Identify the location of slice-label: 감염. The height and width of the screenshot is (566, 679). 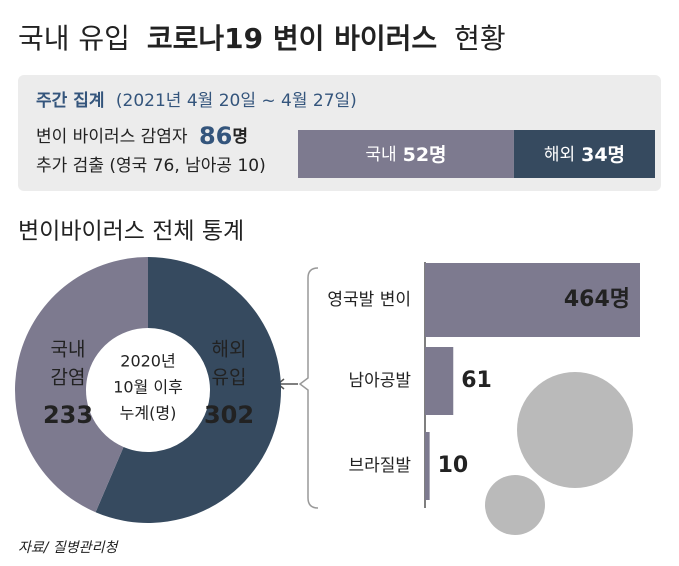
(68, 378).